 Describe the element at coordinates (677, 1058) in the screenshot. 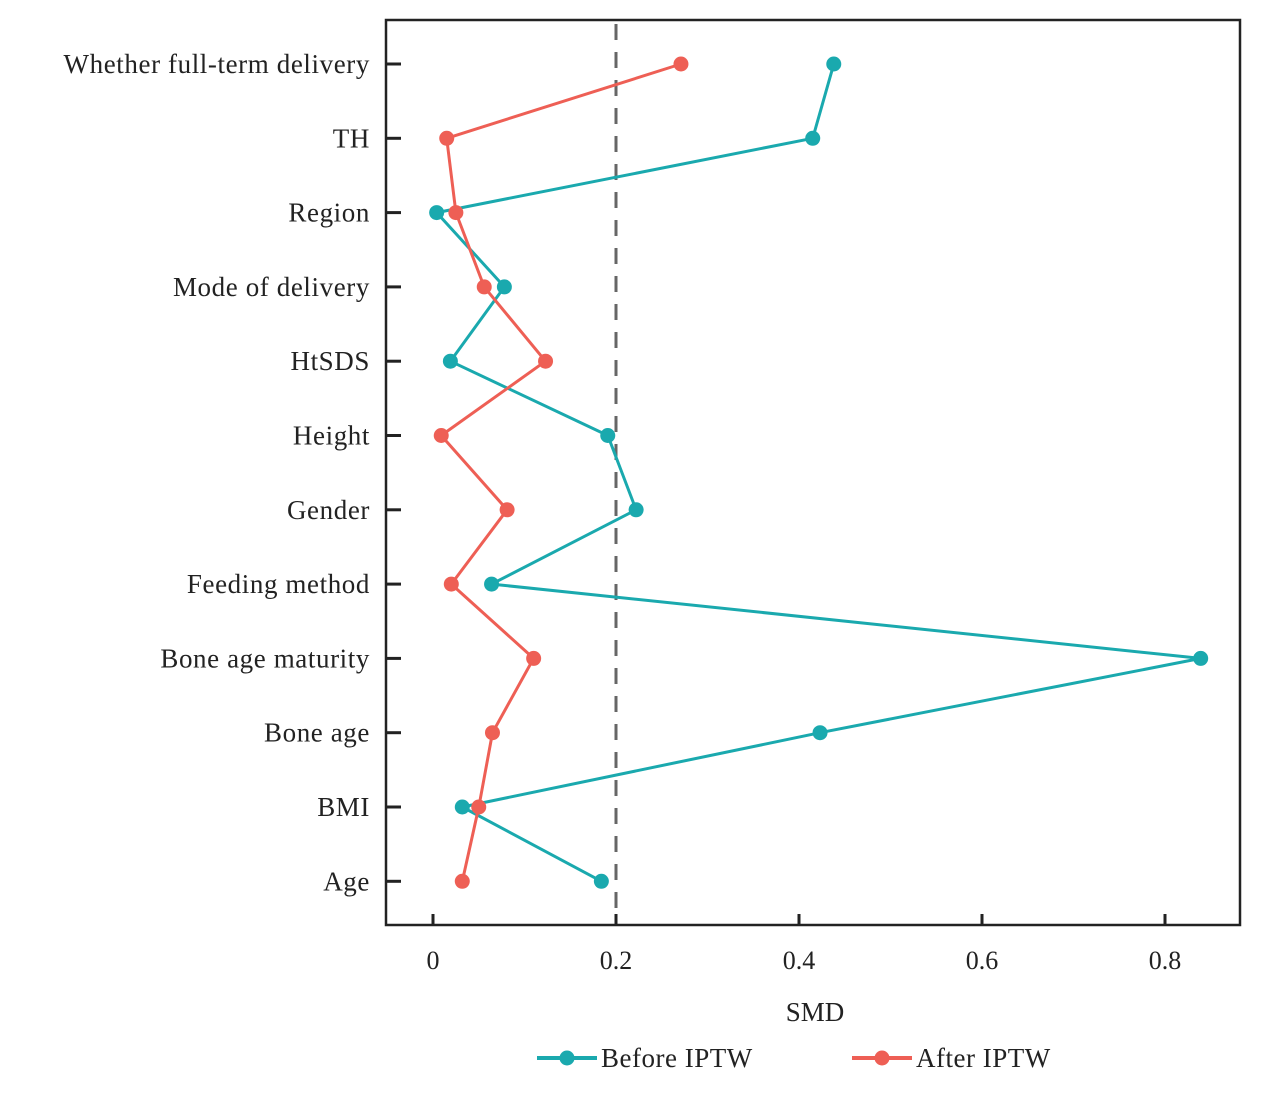

I see `legend-label: Before IPTW` at that location.